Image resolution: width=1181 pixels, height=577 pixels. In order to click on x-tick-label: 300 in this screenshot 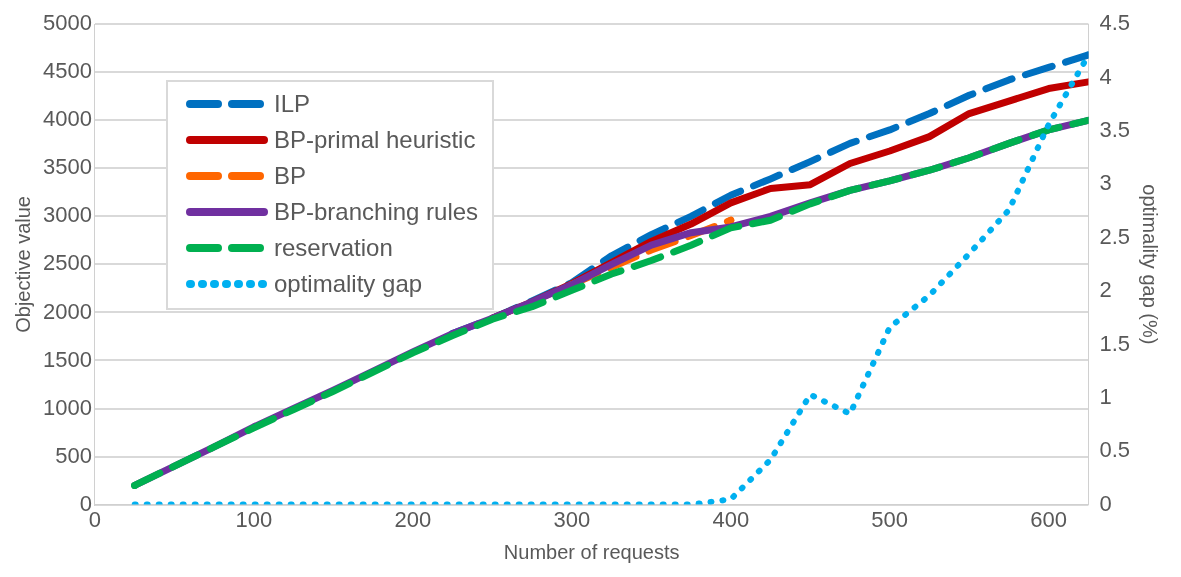, I will do `click(572, 519)`.